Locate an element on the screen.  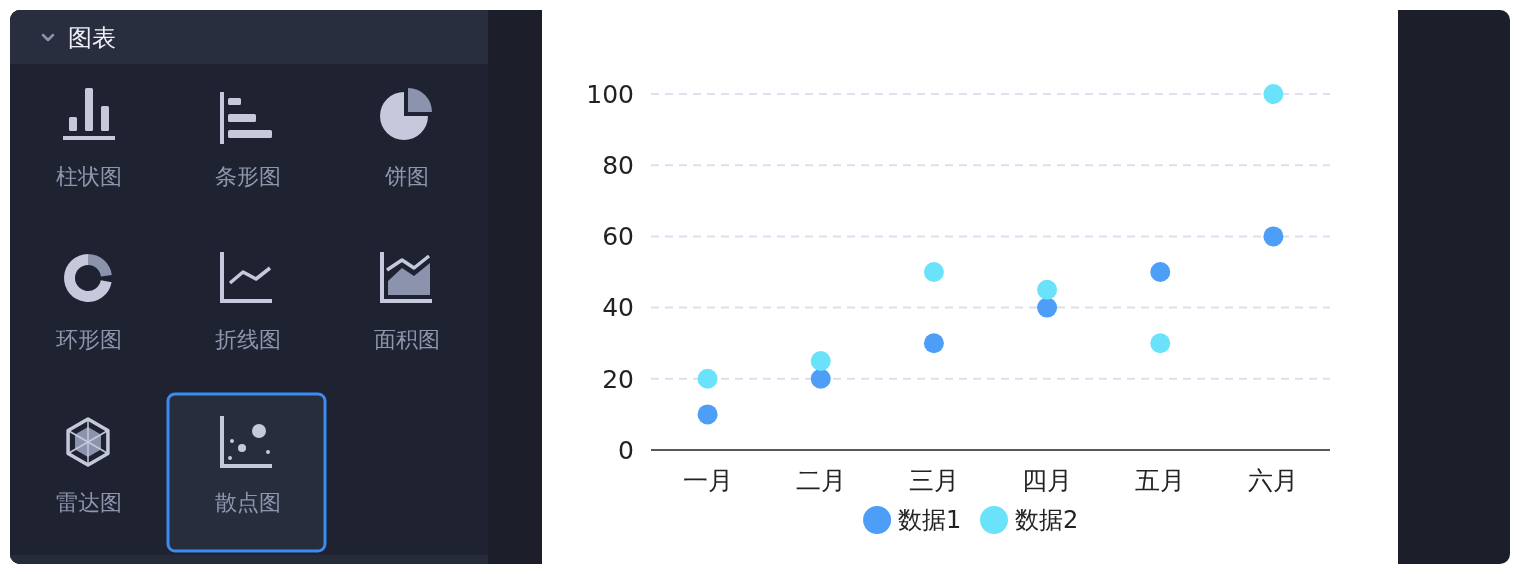
text: 图表 is located at coordinates (92, 38).